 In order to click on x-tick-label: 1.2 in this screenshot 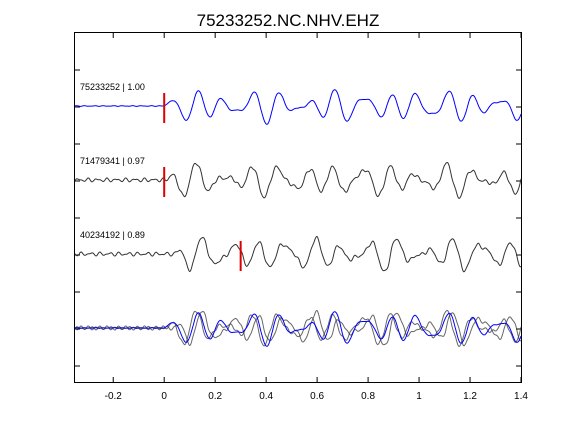, I will do `click(470, 396)`.